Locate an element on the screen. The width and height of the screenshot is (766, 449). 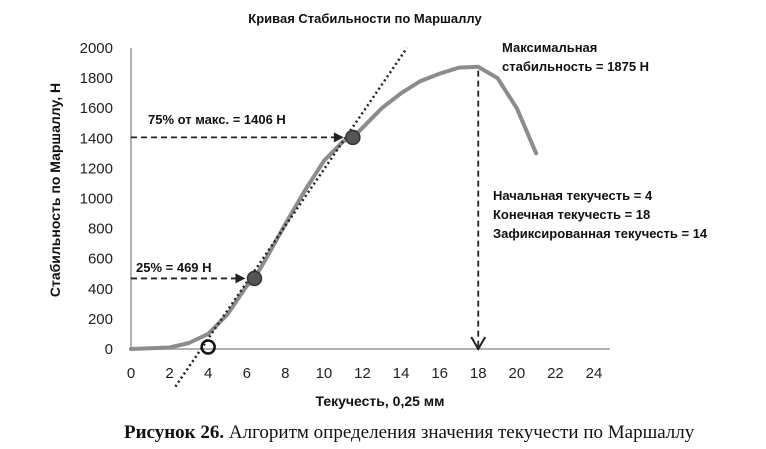
x-tick-labels: 0 2 4 6 8 10 12 14 16 18 20 22 24 is located at coordinates (365, 373).